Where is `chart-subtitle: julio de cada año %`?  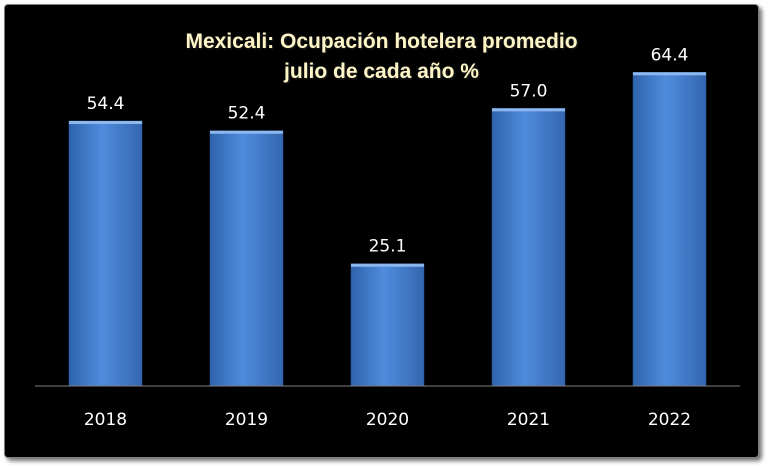 chart-subtitle: julio de cada año % is located at coordinates (381, 71).